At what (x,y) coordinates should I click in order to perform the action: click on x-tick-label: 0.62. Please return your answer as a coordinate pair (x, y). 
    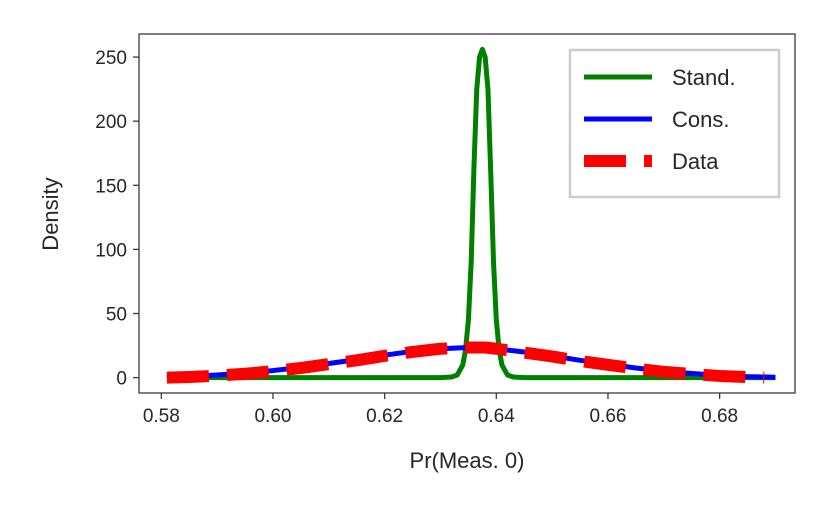
    Looking at the image, I should click on (384, 416).